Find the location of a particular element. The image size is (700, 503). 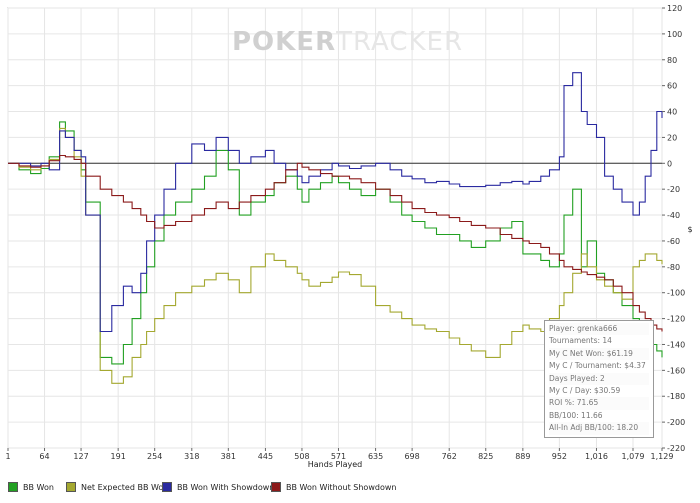

x-tick-label: 191 is located at coordinates (118, 456).